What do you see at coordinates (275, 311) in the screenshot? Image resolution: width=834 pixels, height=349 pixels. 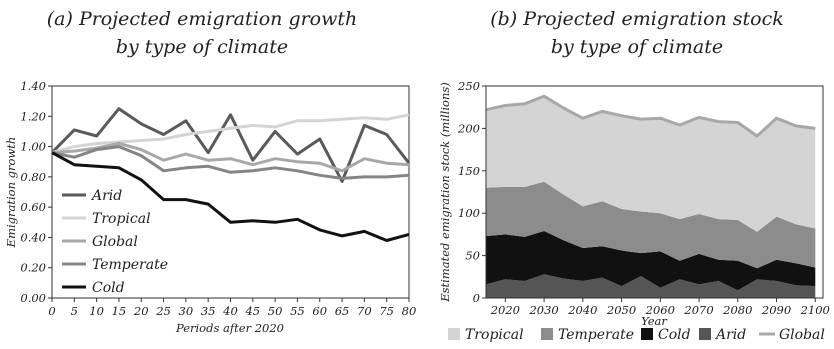 I see `x-tick-label: 50` at bounding box center [275, 311].